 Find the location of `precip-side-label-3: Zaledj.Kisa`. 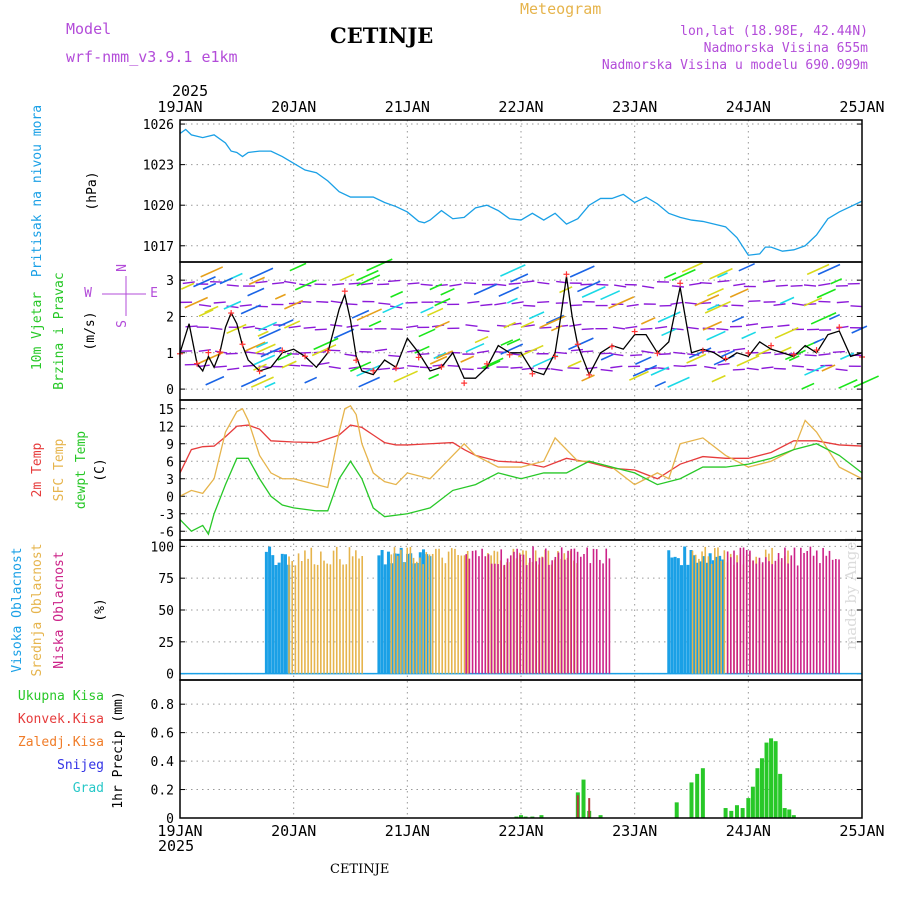

precip-side-label-3: Zaledj.Kisa is located at coordinates (61, 742).